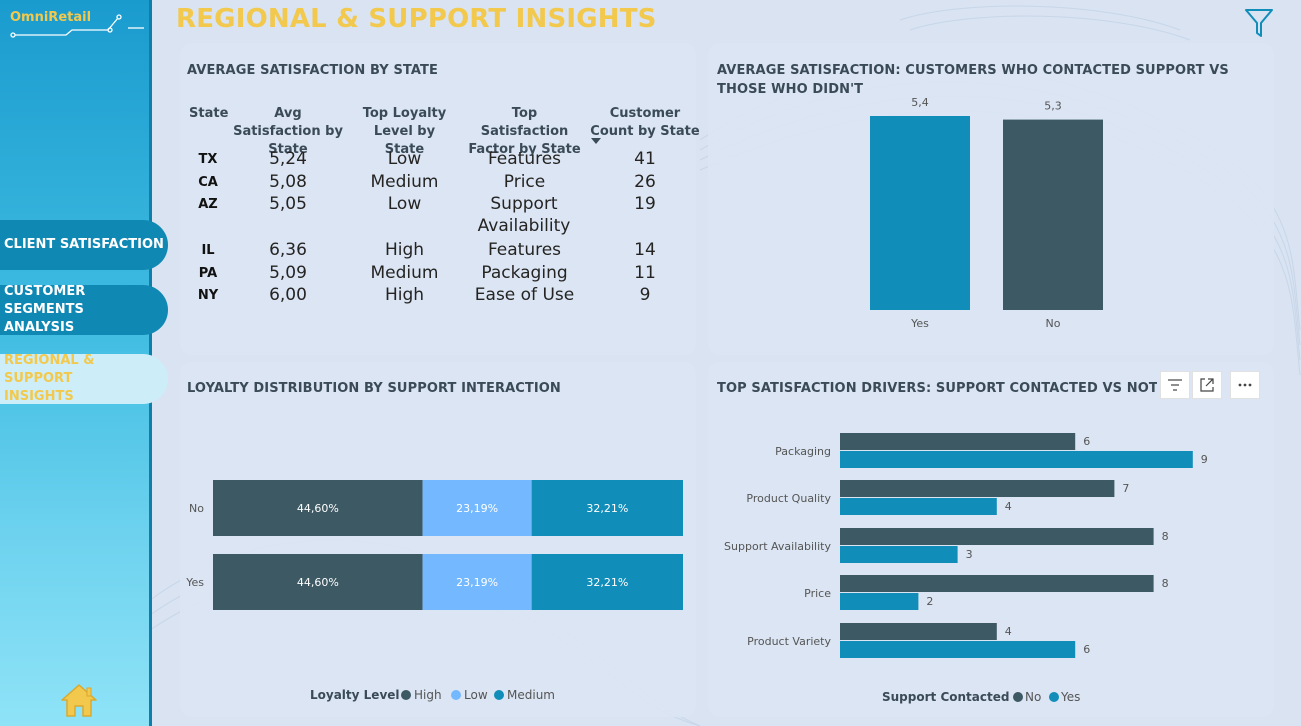  What do you see at coordinates (476, 695) in the screenshot?
I see `legend-item: Low` at bounding box center [476, 695].